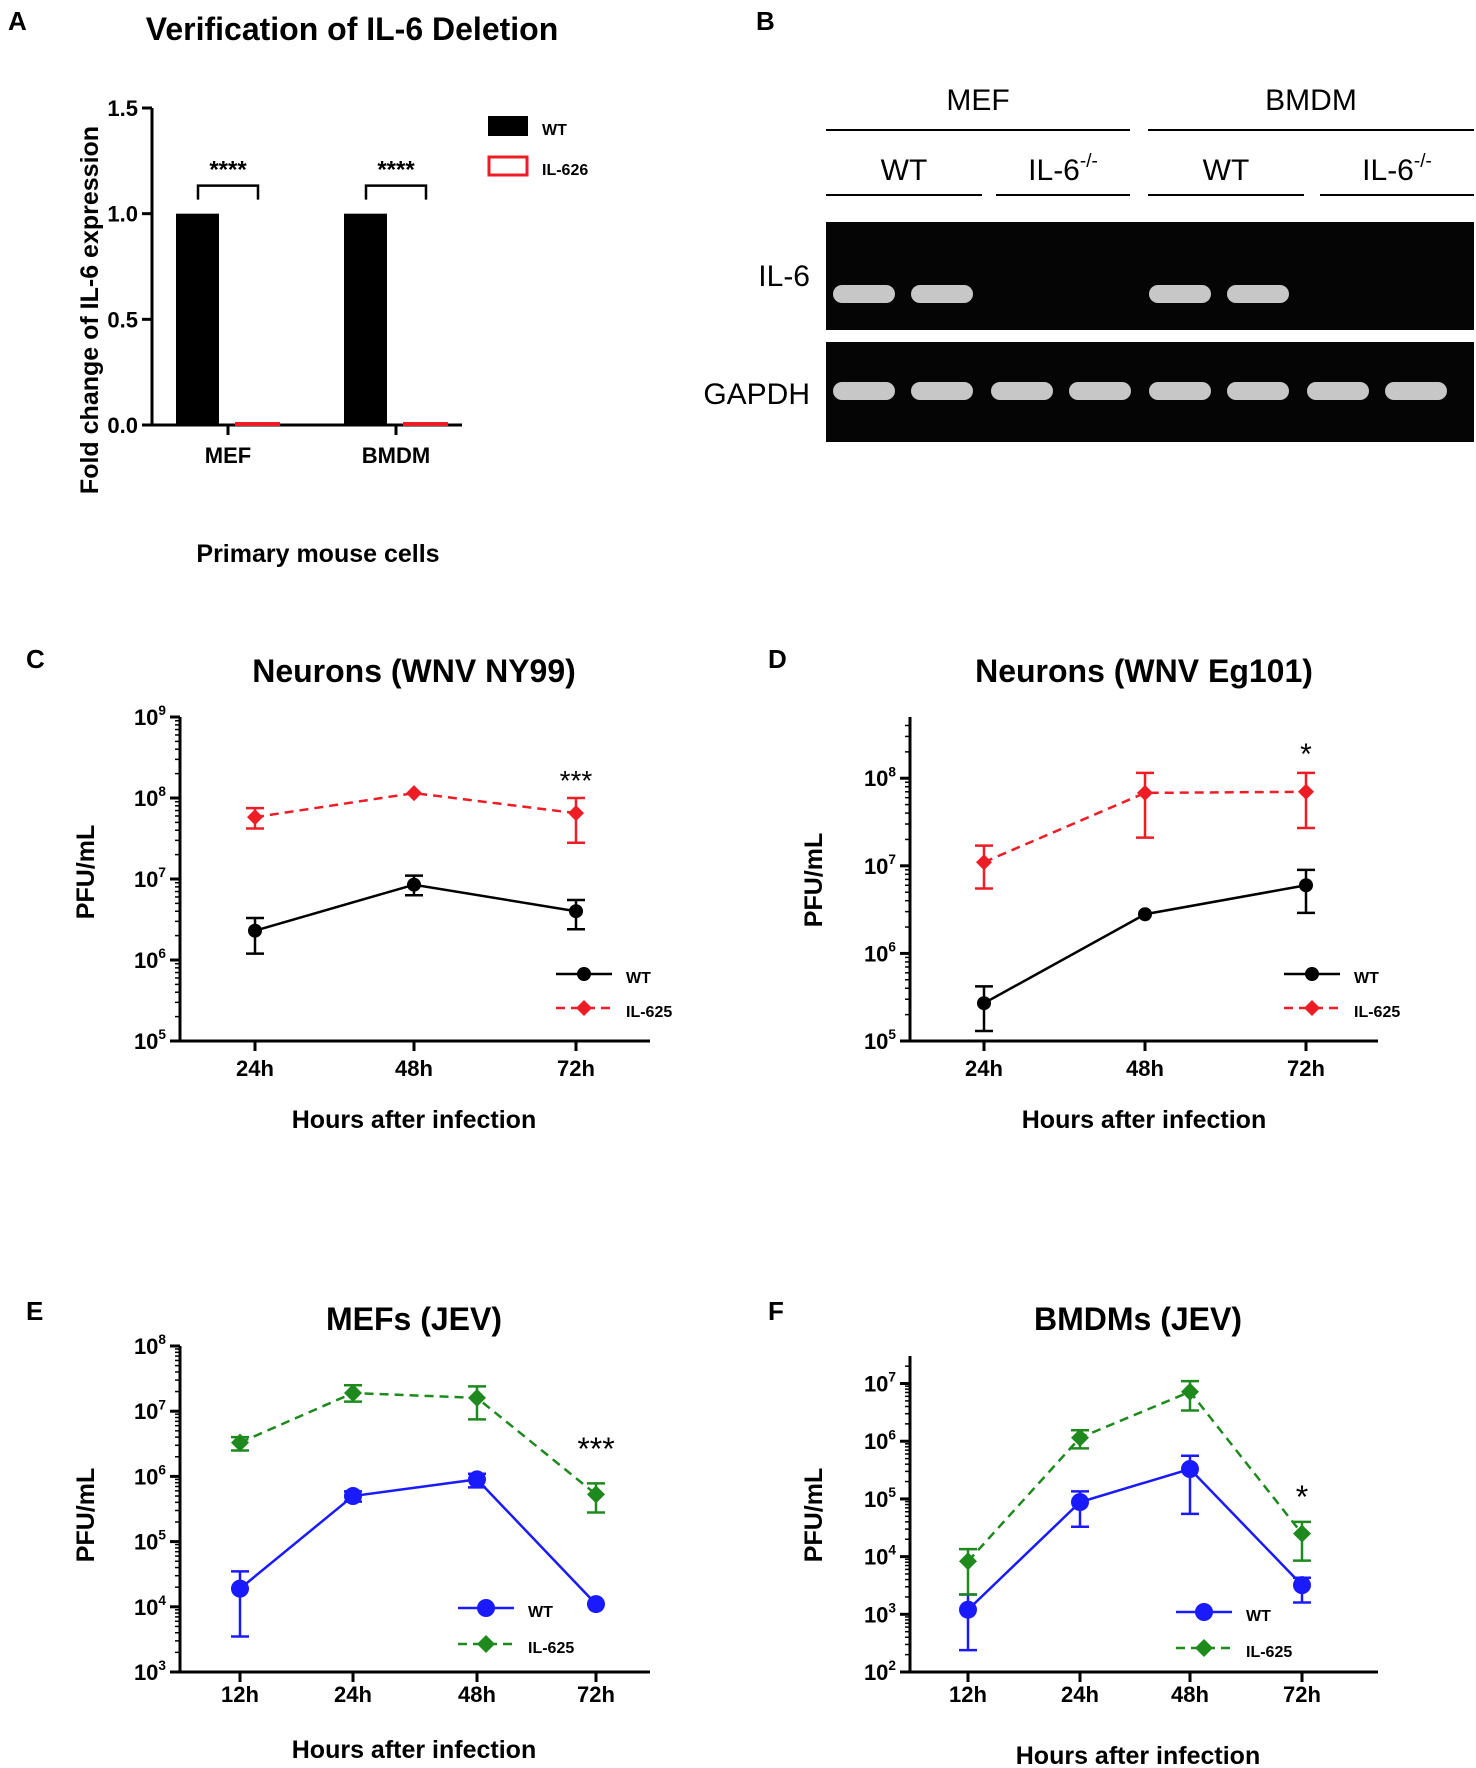  I want to click on panel-letter: C, so click(35, 659).